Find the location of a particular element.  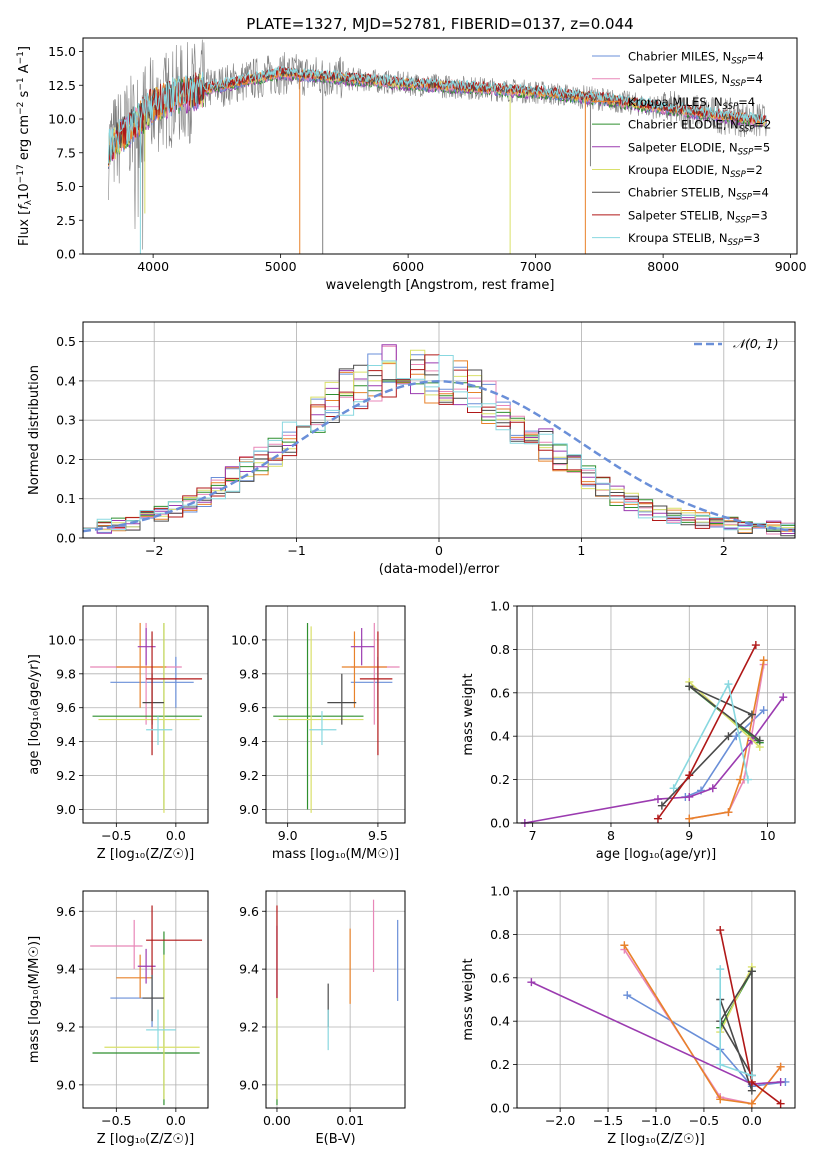

x-tick-label: 0.00 is located at coordinates (277, 1120).